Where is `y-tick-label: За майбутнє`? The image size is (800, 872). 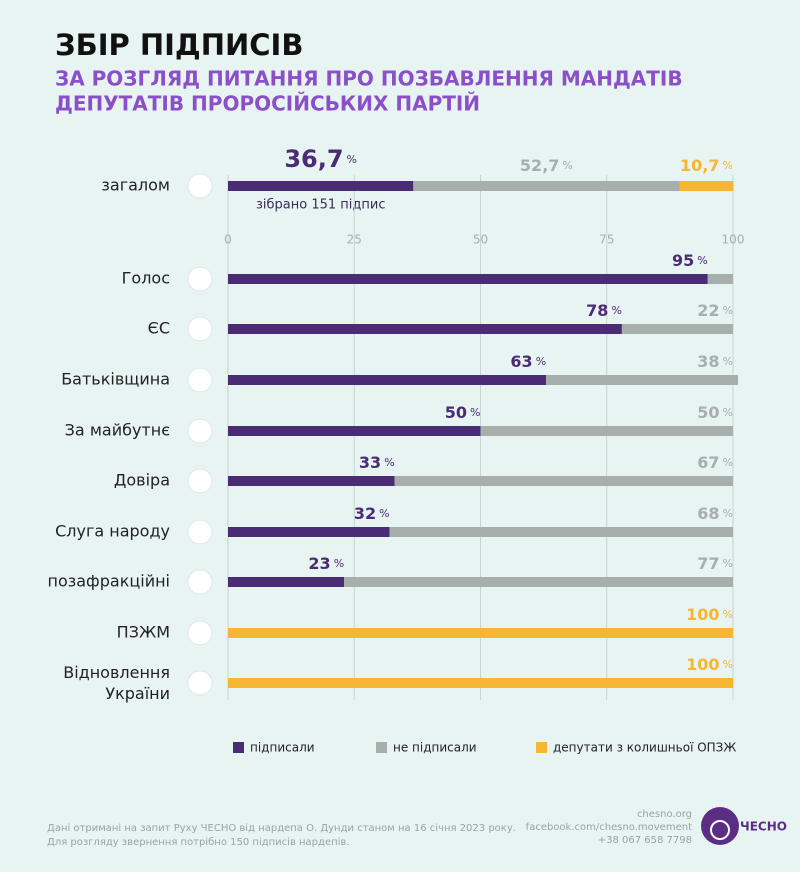
y-tick-label: За майбутнє is located at coordinates (117, 430).